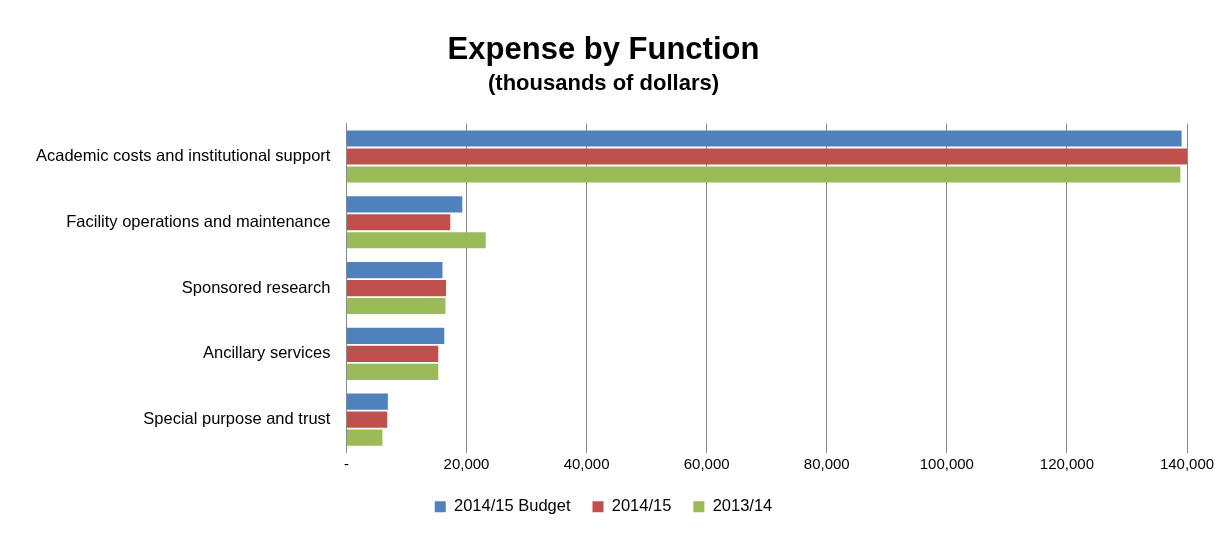  What do you see at coordinates (1067, 463) in the screenshot?
I see `x-tick-label: 120,000` at bounding box center [1067, 463].